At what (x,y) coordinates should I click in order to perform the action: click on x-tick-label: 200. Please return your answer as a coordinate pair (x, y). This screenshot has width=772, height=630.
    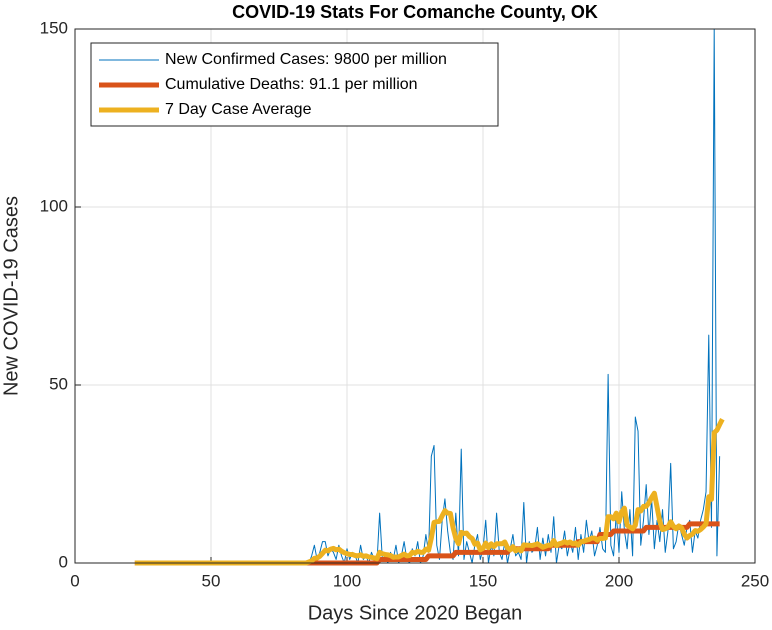
    Looking at the image, I should click on (619, 580).